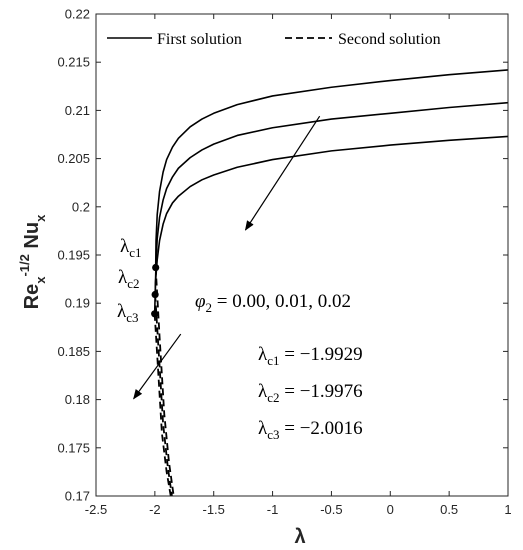  Describe the element at coordinates (77, 303) in the screenshot. I see `y-tick-label: 0.19` at that location.